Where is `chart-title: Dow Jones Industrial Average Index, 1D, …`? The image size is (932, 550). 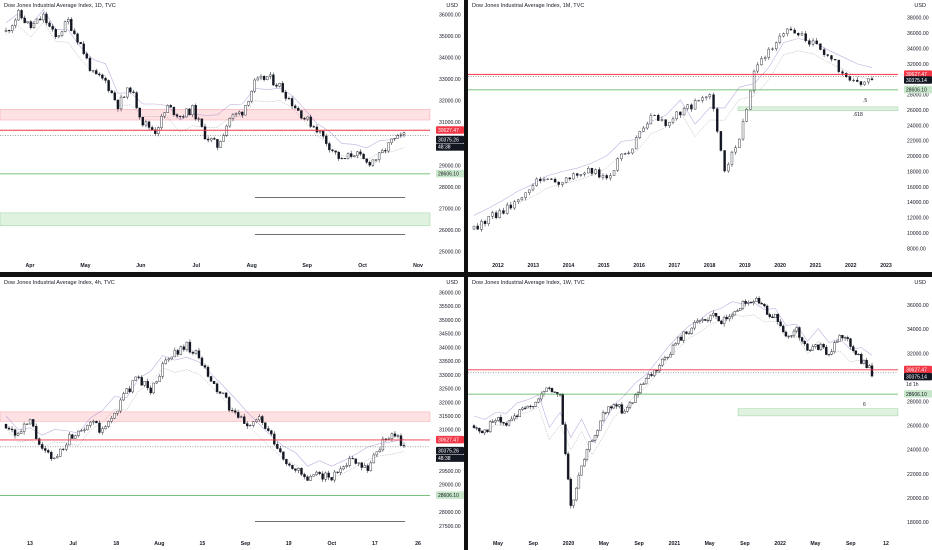 chart-title: Dow Jones Industrial Average Index, 1D, … is located at coordinates (60, 6).